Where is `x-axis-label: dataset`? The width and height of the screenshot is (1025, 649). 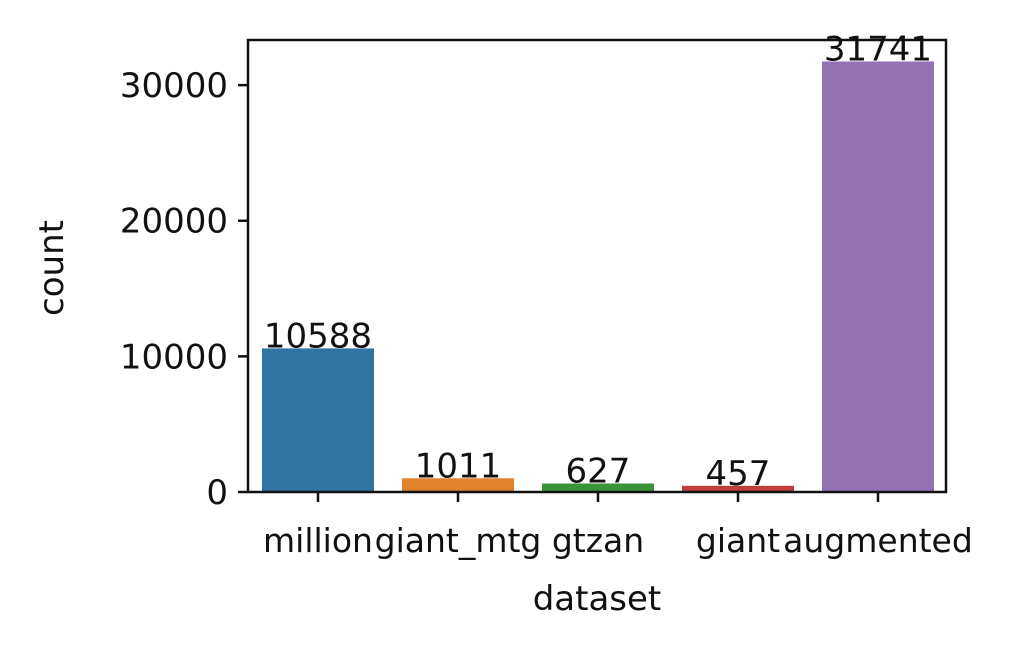
x-axis-label: dataset is located at coordinates (597, 599).